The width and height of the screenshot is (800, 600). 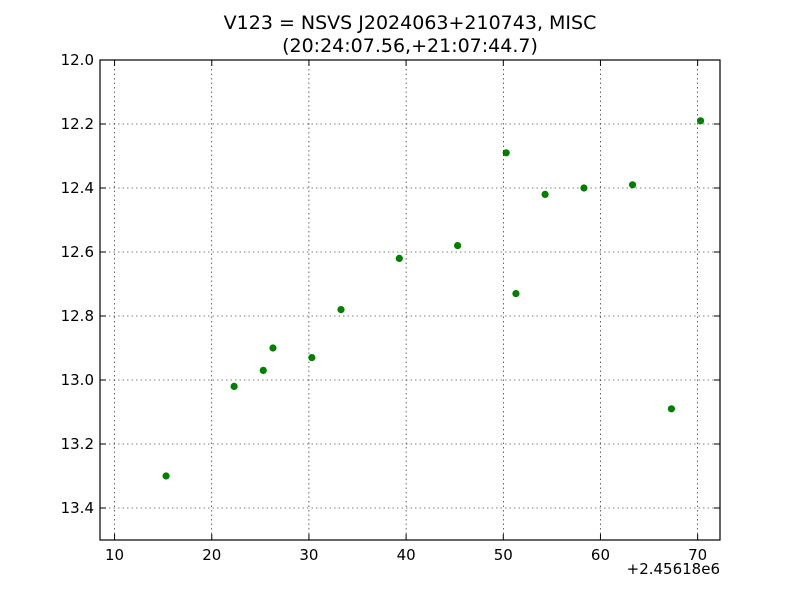 I want to click on x-tick-label: 10, so click(x=114, y=555).